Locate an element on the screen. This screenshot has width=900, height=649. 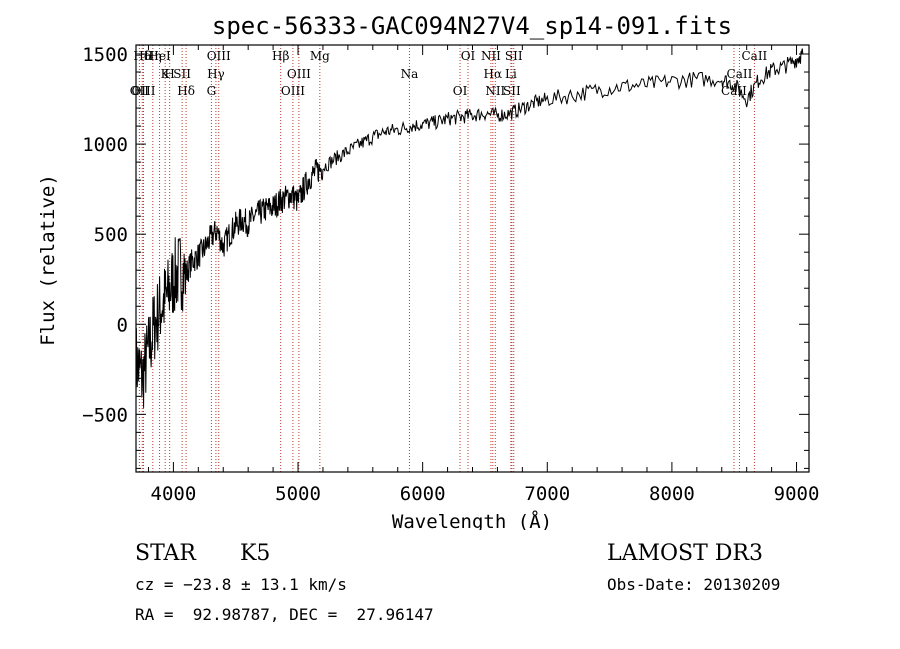
x-tick-label: 9000 is located at coordinates (797, 494).